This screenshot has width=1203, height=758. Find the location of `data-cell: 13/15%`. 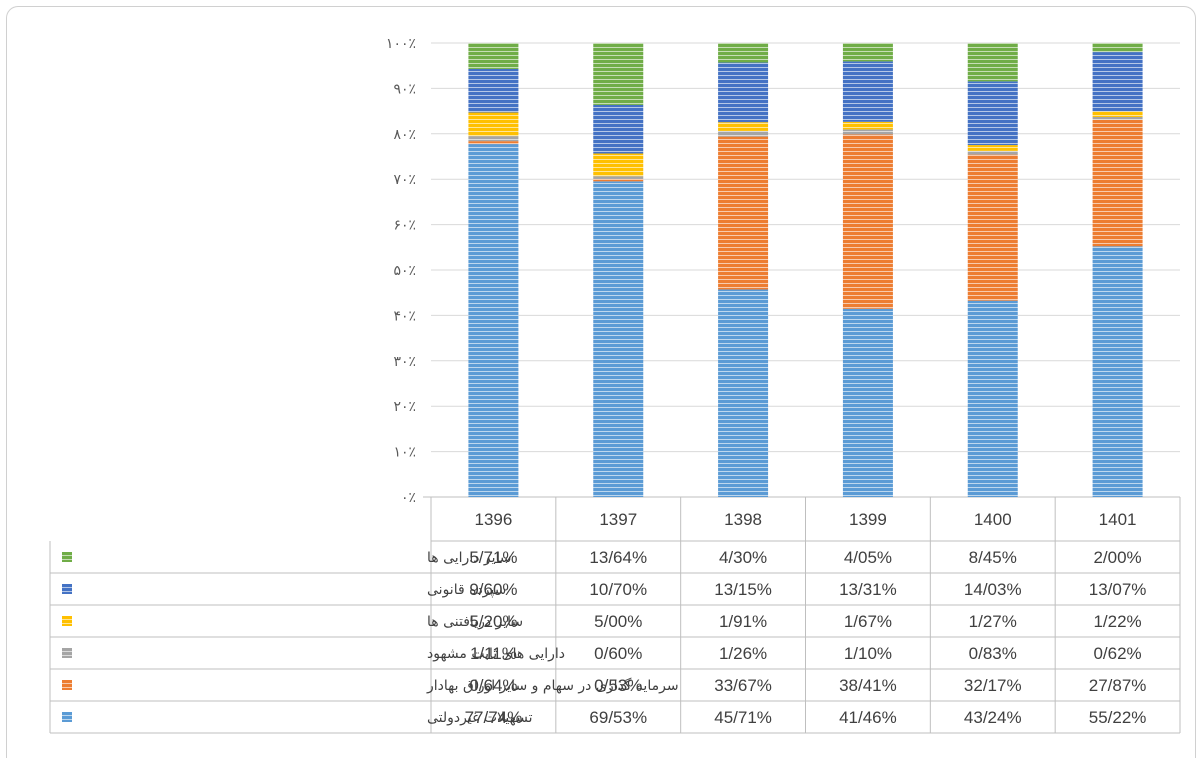

data-cell: 13/15% is located at coordinates (743, 589).